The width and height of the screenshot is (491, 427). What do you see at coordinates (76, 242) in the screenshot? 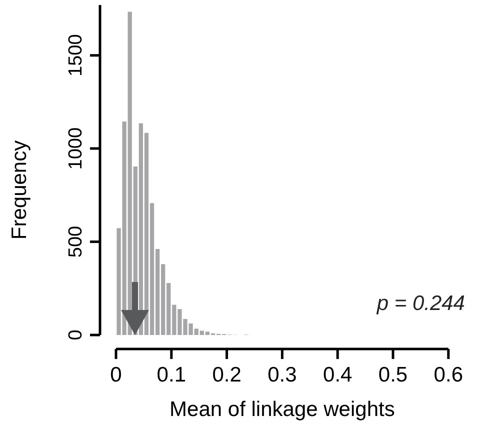
I see `y-tick-label: 500` at bounding box center [76, 242].